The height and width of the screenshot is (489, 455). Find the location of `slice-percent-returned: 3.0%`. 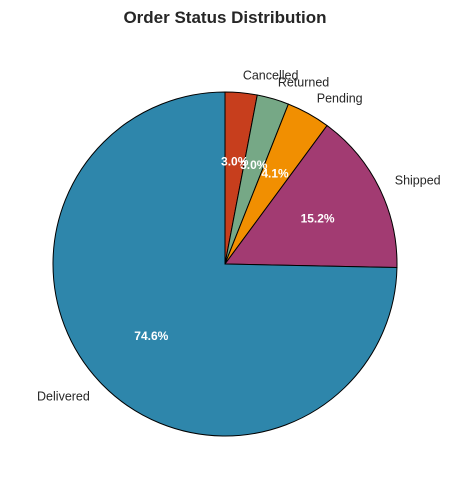

slice-percent-returned: 3.0% is located at coordinates (254, 165).